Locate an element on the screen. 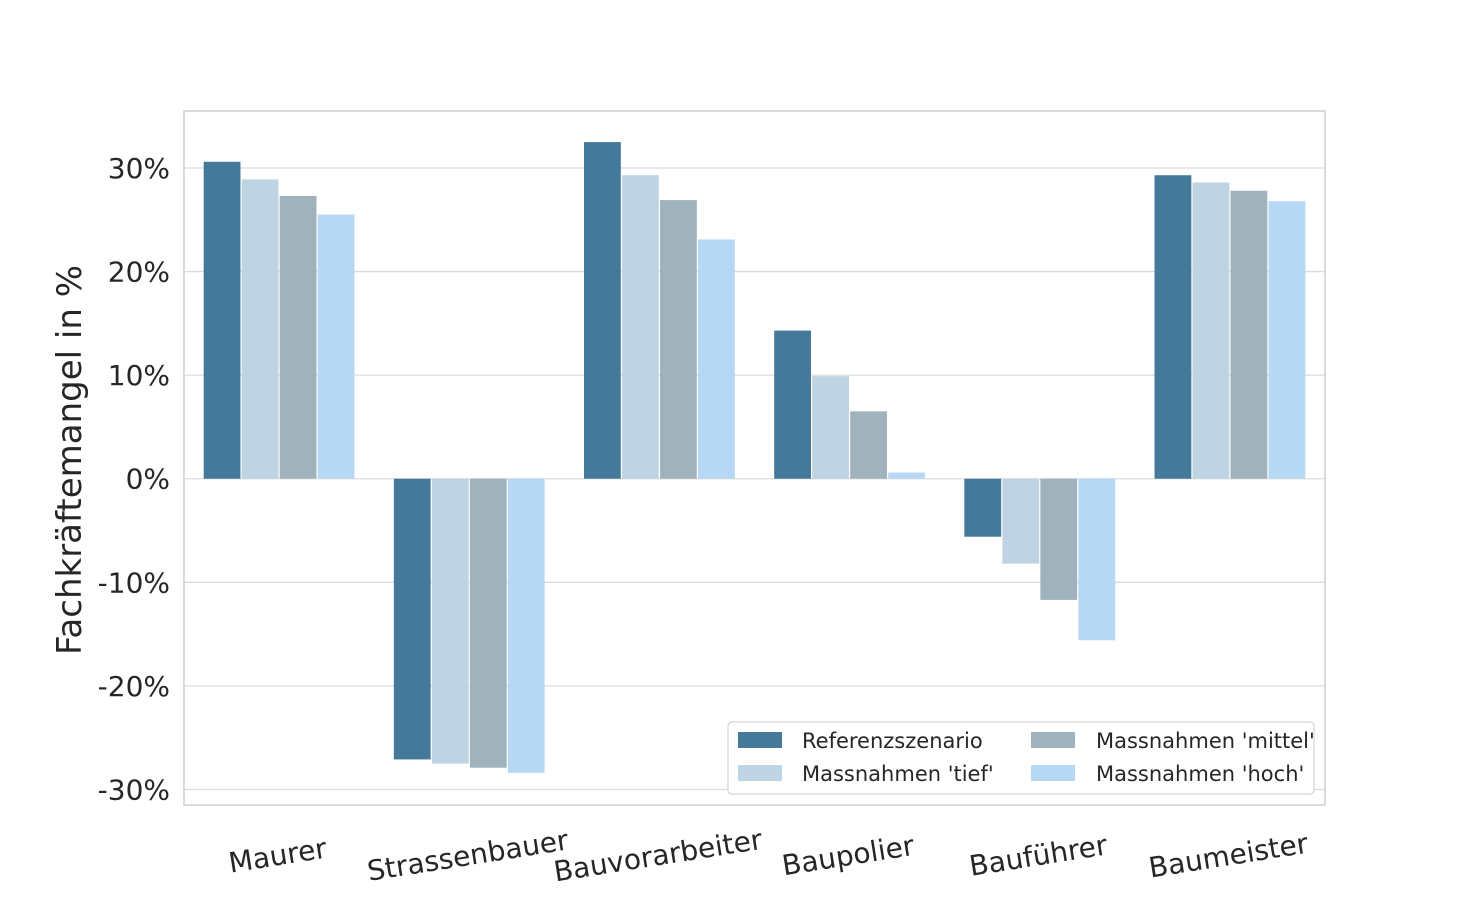  y-tick-label: 20% is located at coordinates (139, 272).